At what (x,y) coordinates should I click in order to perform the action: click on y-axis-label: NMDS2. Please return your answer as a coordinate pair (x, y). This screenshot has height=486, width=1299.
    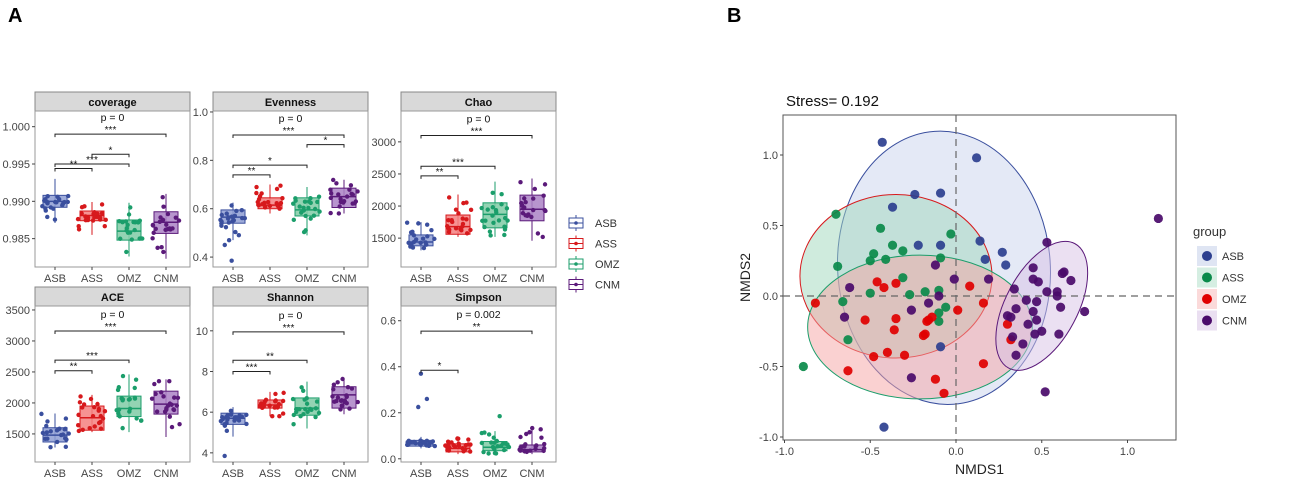
    Looking at the image, I should click on (745, 277).